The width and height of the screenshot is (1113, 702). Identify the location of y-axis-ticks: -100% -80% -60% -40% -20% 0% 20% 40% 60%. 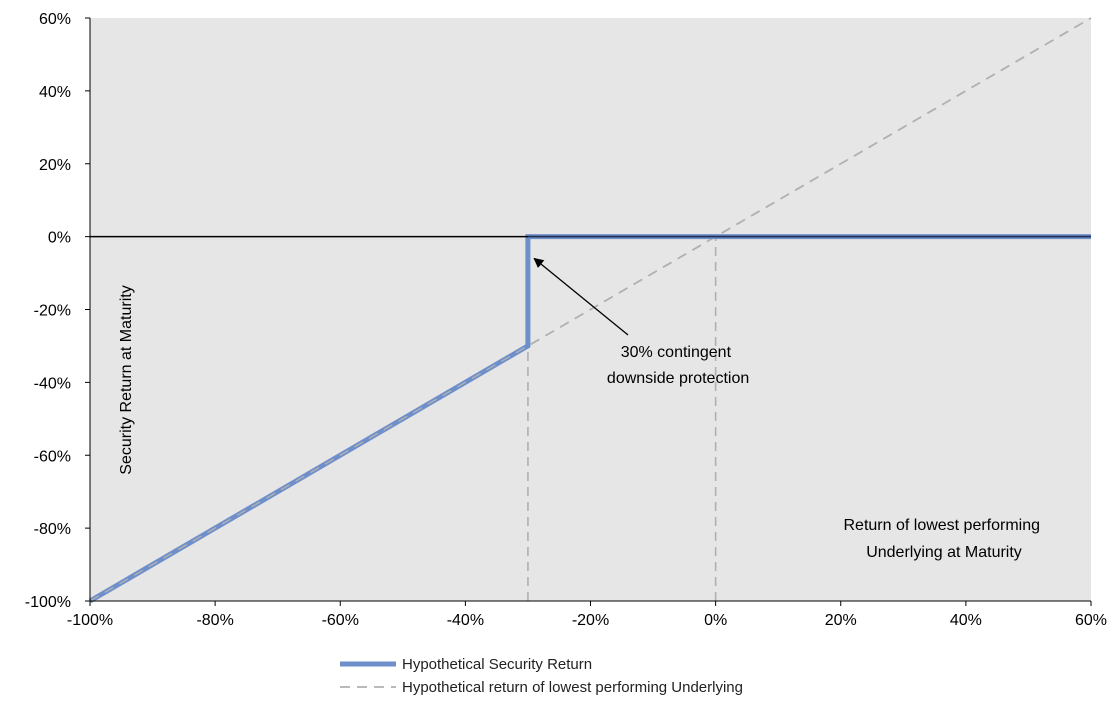
(58, 311).